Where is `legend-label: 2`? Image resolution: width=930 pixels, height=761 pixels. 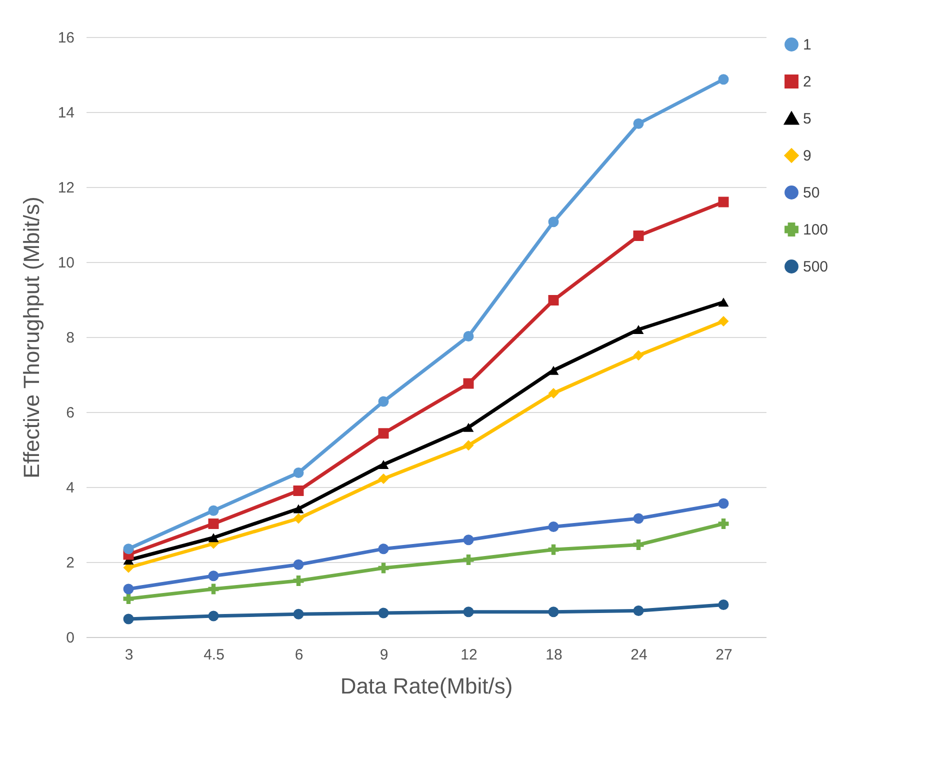 legend-label: 2 is located at coordinates (807, 82).